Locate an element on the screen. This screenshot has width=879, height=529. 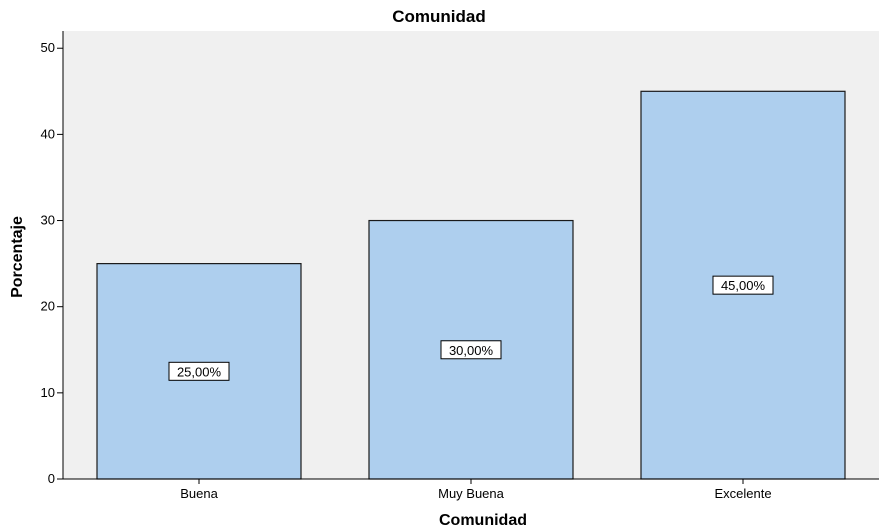
x-axis-ticks: Buena Muy Buena Excelente is located at coordinates (476, 490).